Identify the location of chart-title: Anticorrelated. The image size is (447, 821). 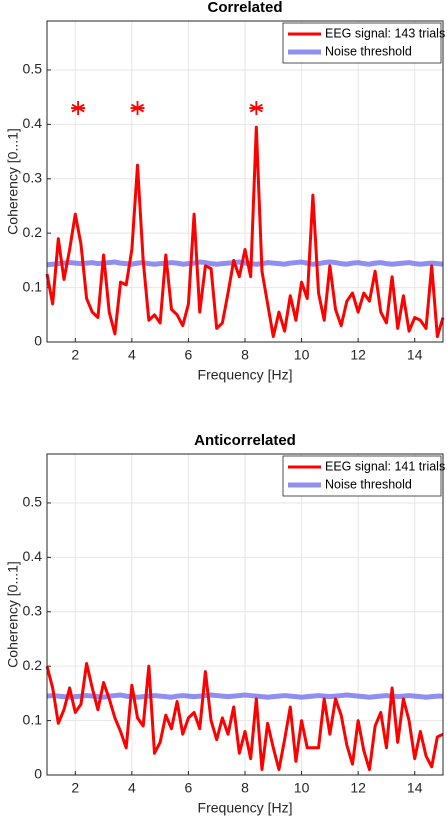
(245, 440).